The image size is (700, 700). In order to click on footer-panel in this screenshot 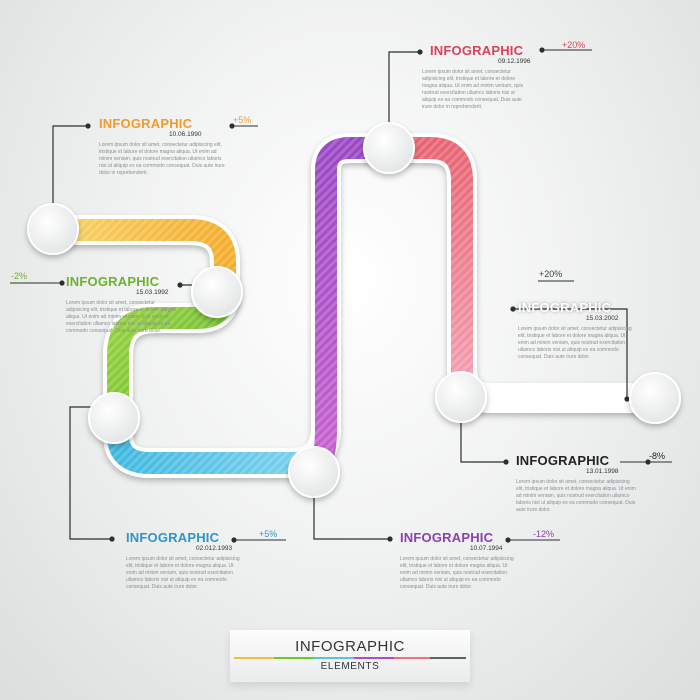, I will do `click(350, 656)`.